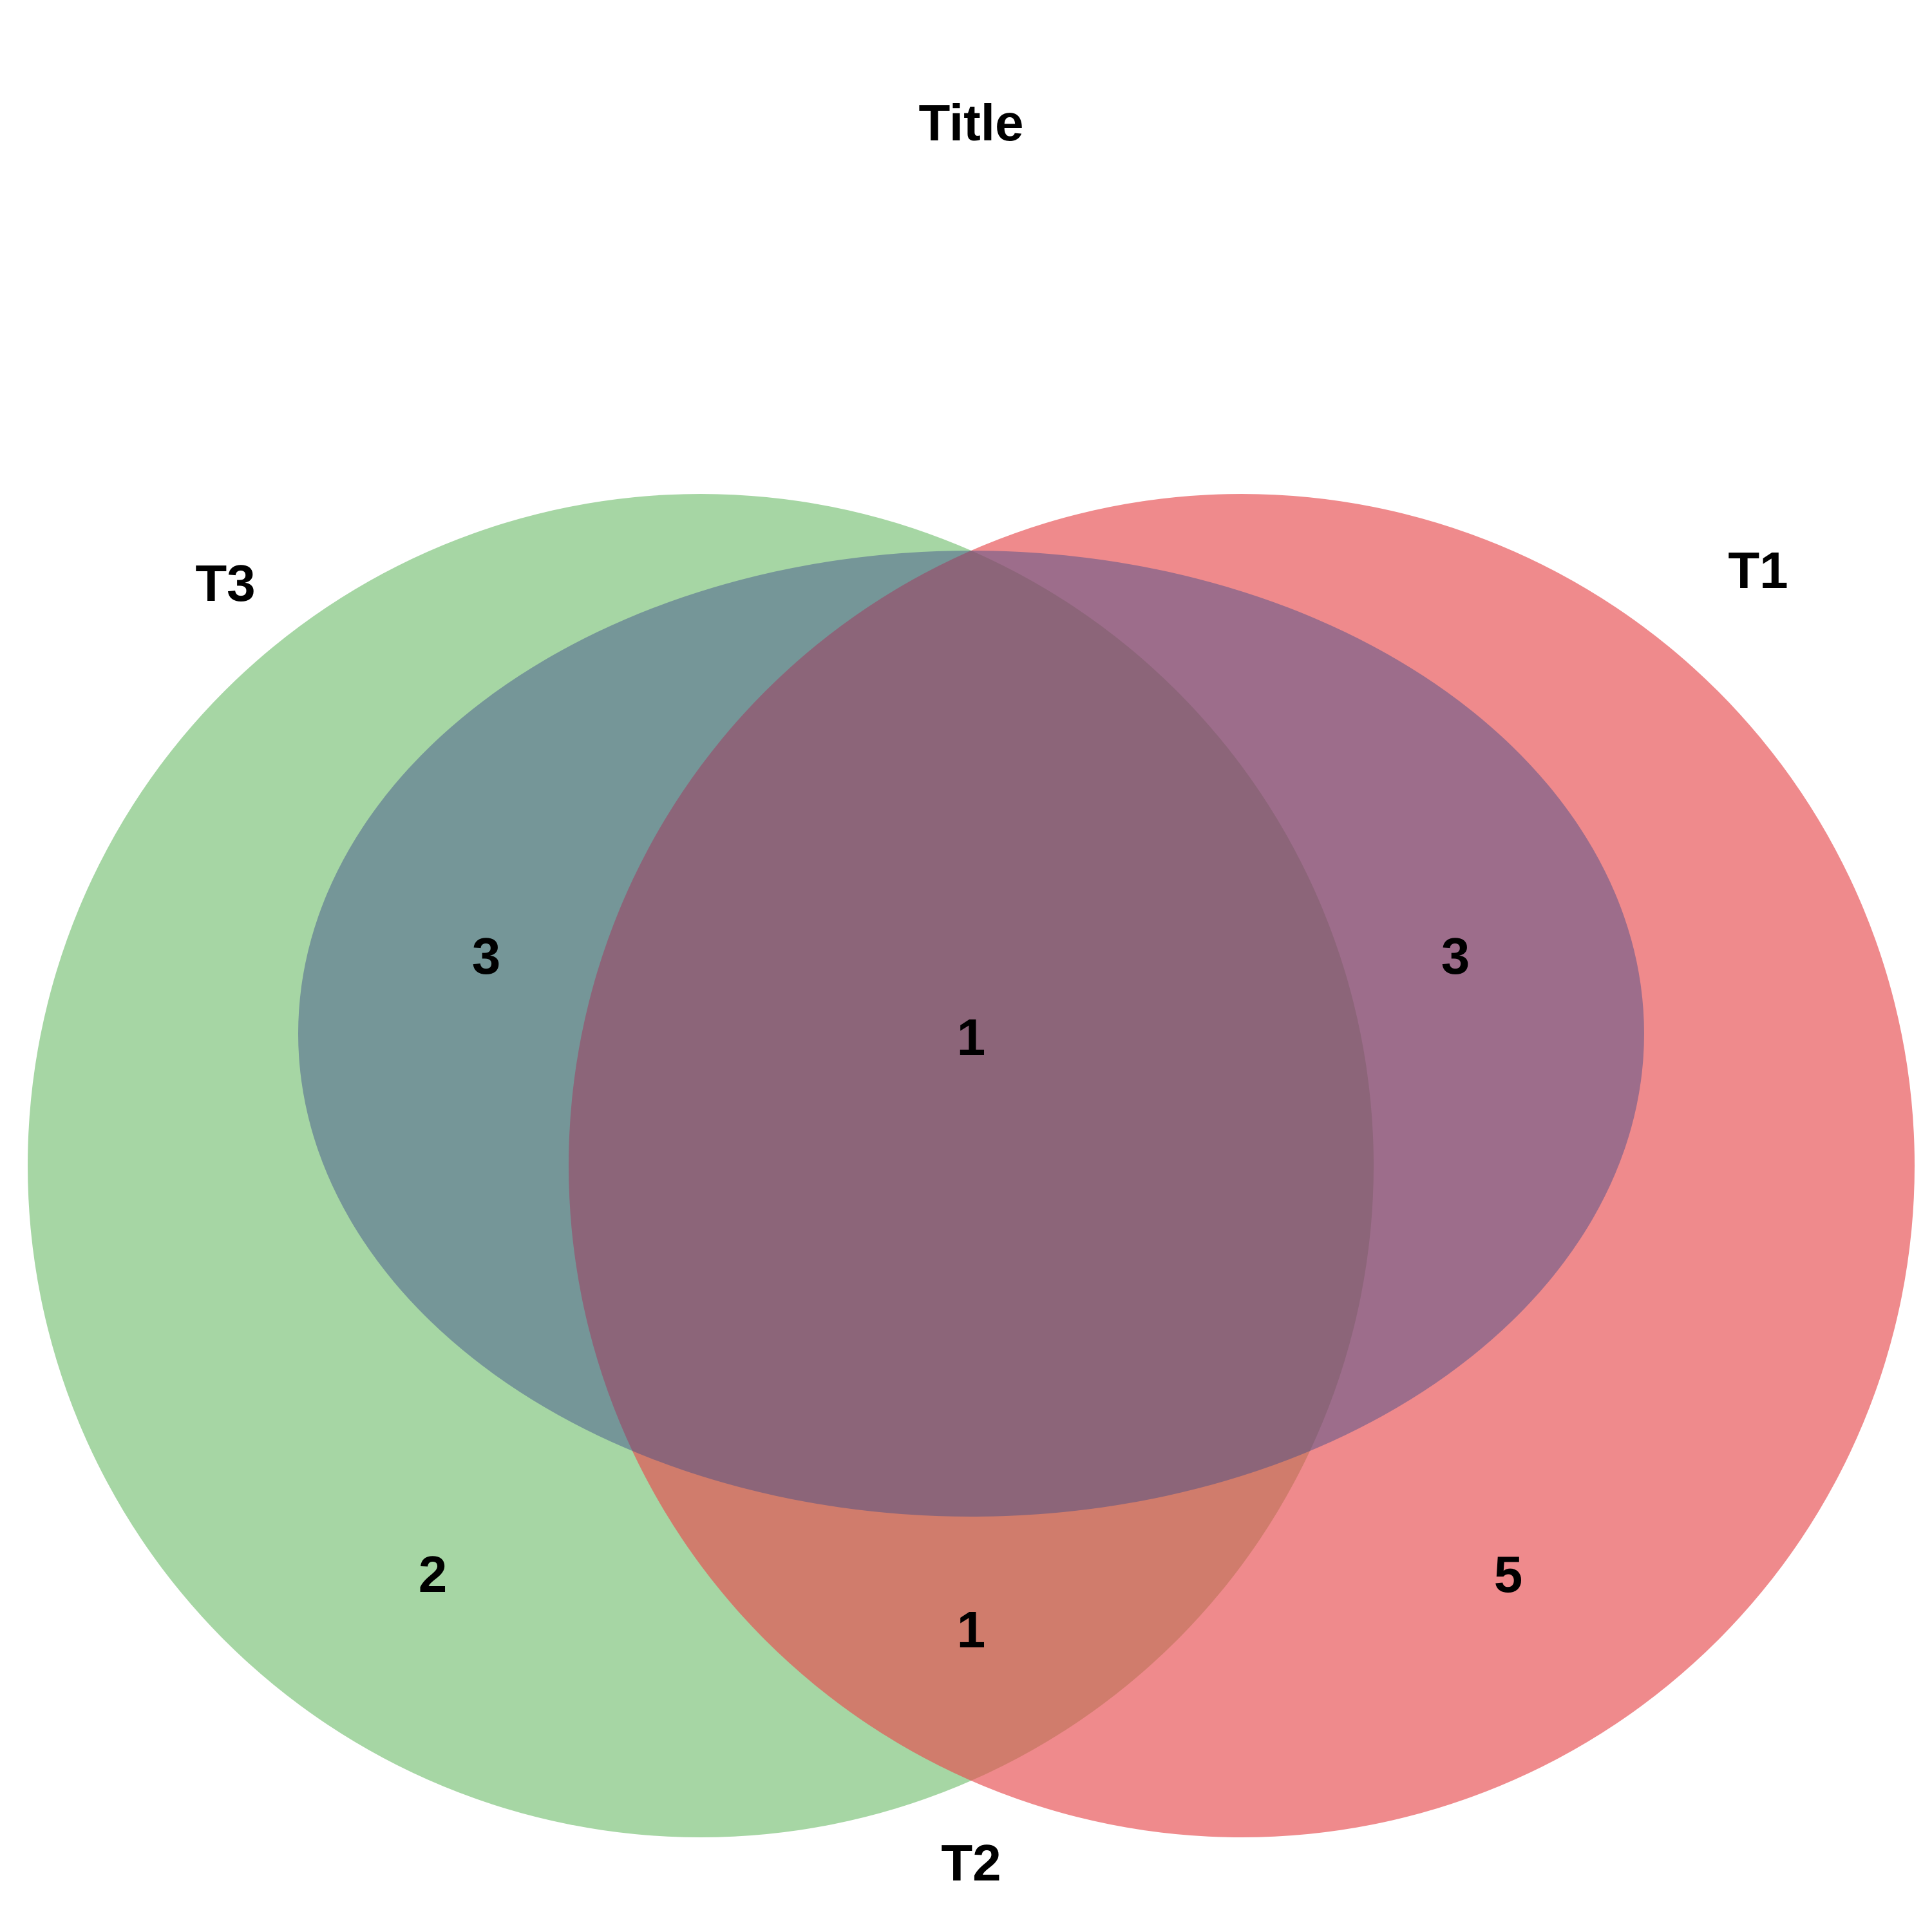 The height and width of the screenshot is (1932, 1932). Describe the element at coordinates (433, 1574) in the screenshot. I see `region-count-t3-only: 2` at that location.